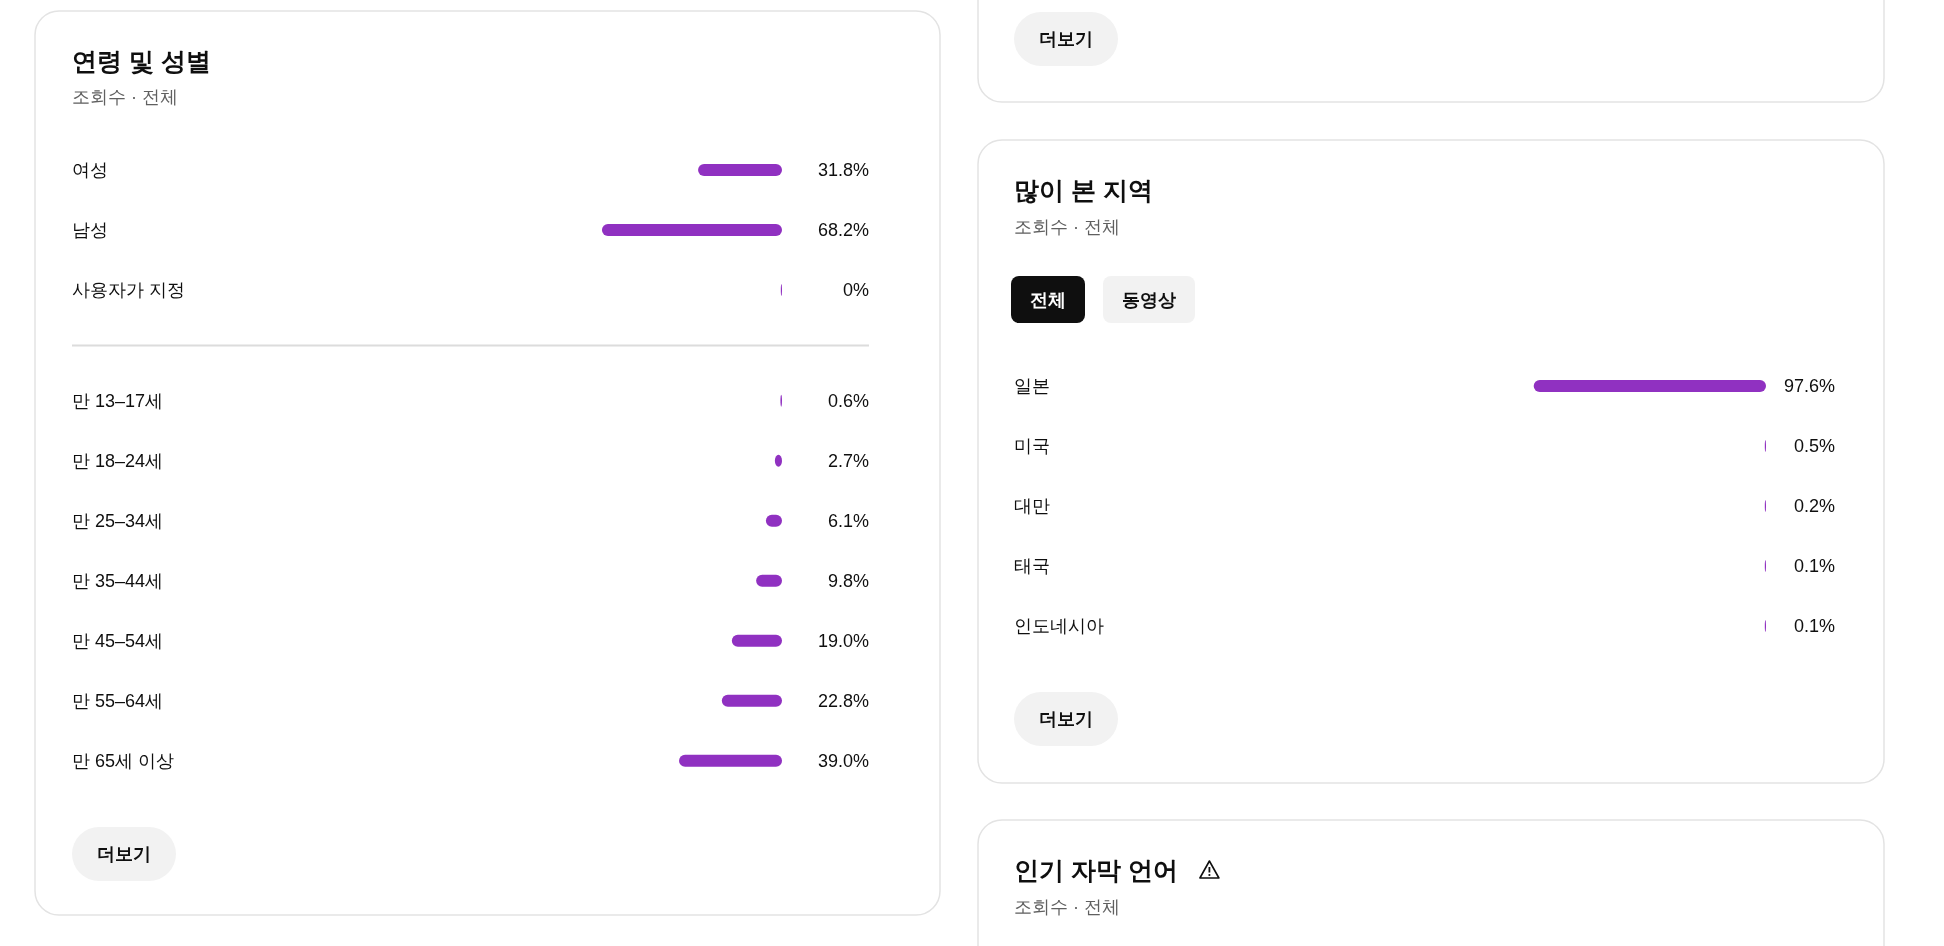 Image resolution: width=1944 pixels, height=946 pixels. I want to click on tab: 동영상, so click(1149, 299).